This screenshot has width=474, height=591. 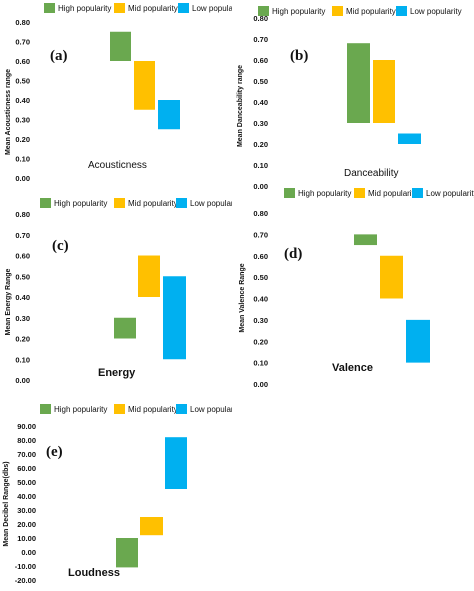 What do you see at coordinates (26, 426) in the screenshot?
I see `y-tick-label: 90.00` at bounding box center [26, 426].